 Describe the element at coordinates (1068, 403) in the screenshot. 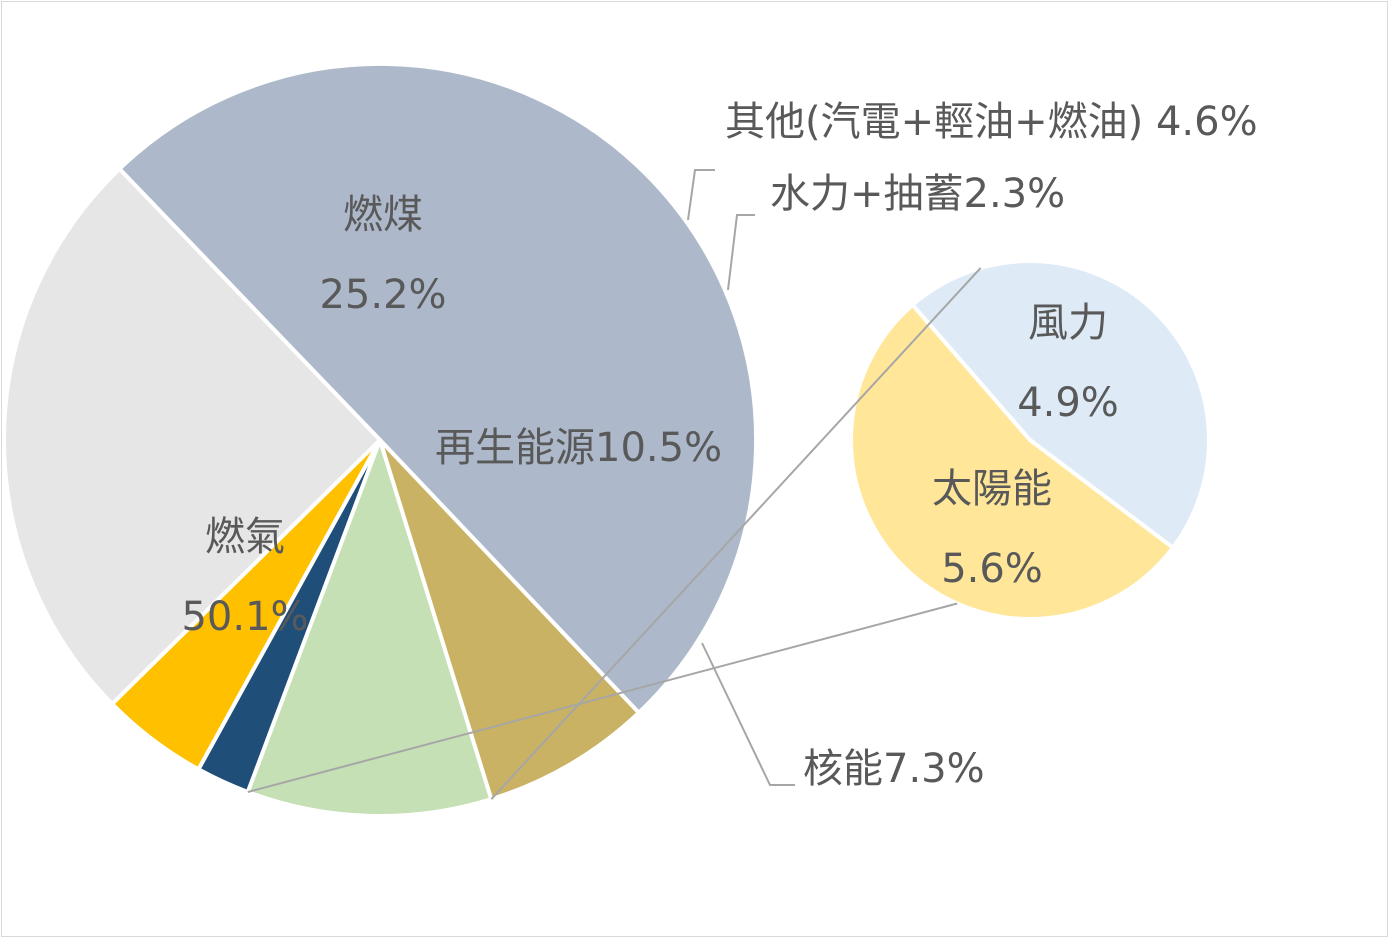

I see `label-wind-value: 4.9%` at that location.